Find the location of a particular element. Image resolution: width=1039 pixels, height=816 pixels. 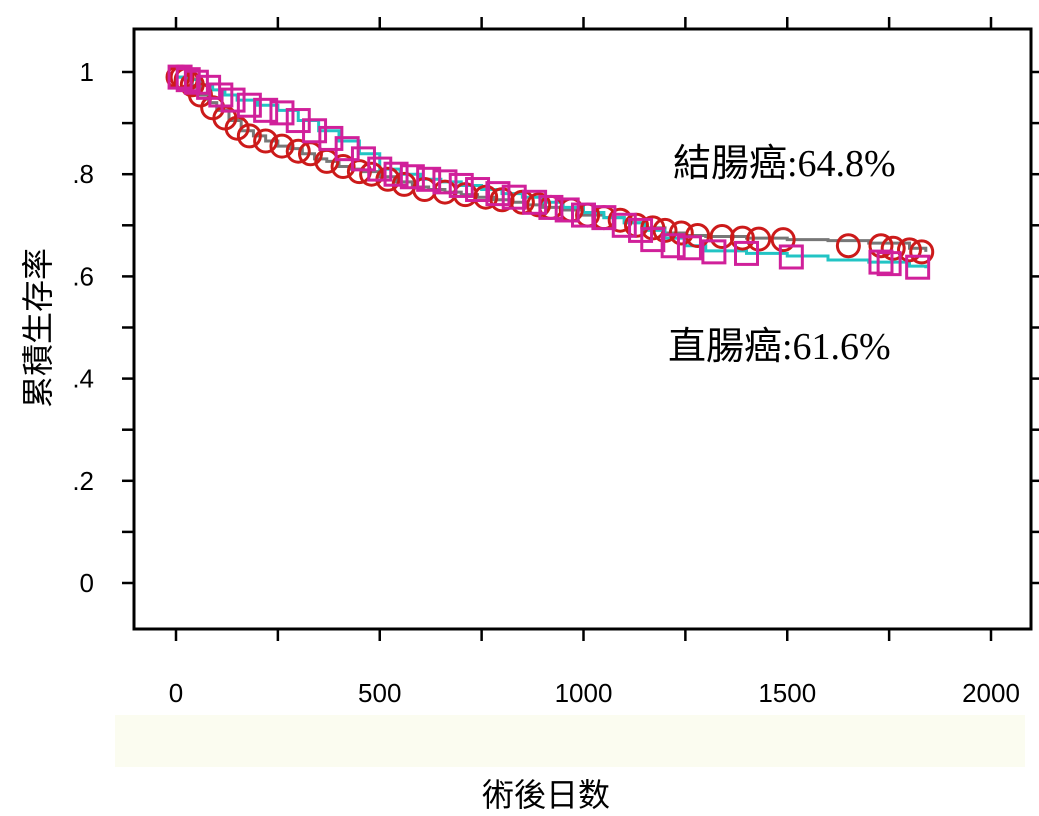

y-axis-title: 累積生存率 is located at coordinates (38, 328).